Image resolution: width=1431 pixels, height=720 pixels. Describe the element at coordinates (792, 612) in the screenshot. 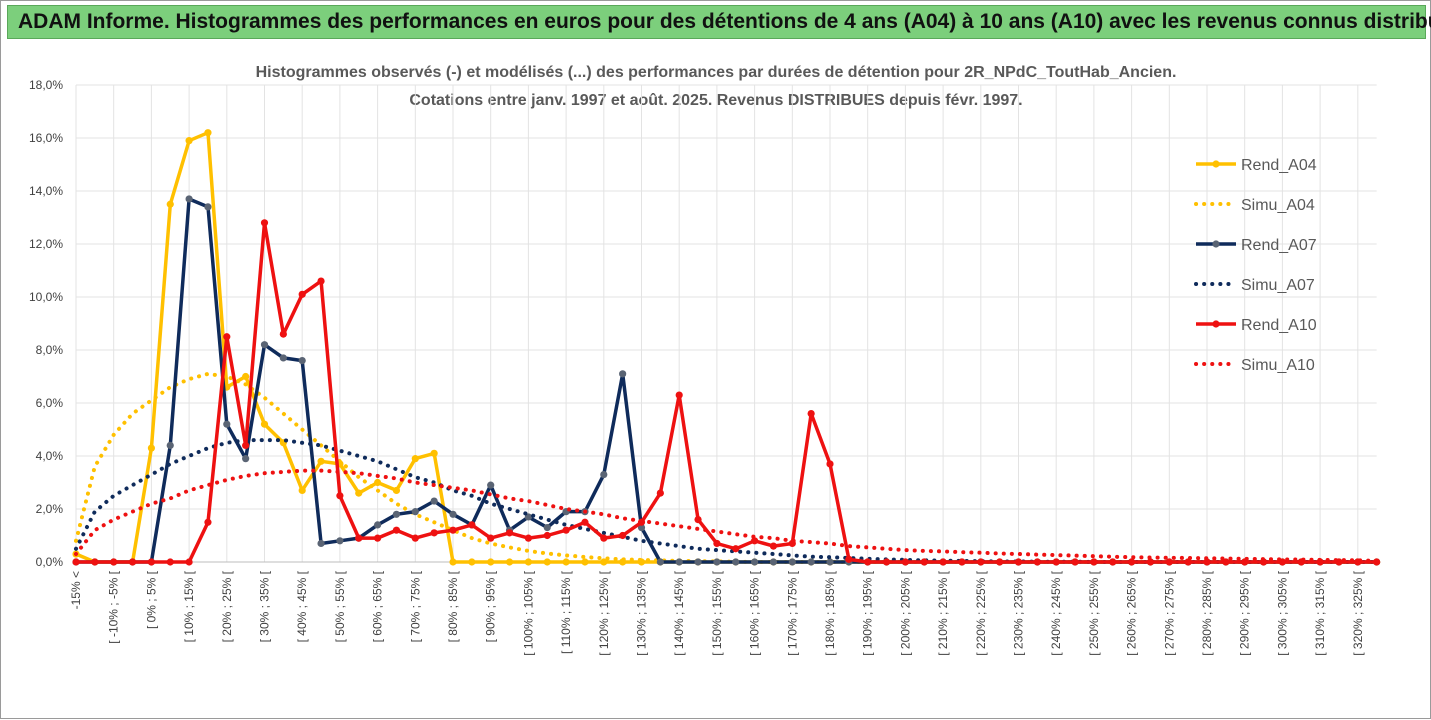

I see `x-tick-label: [ 170% ; 175% [` at that location.